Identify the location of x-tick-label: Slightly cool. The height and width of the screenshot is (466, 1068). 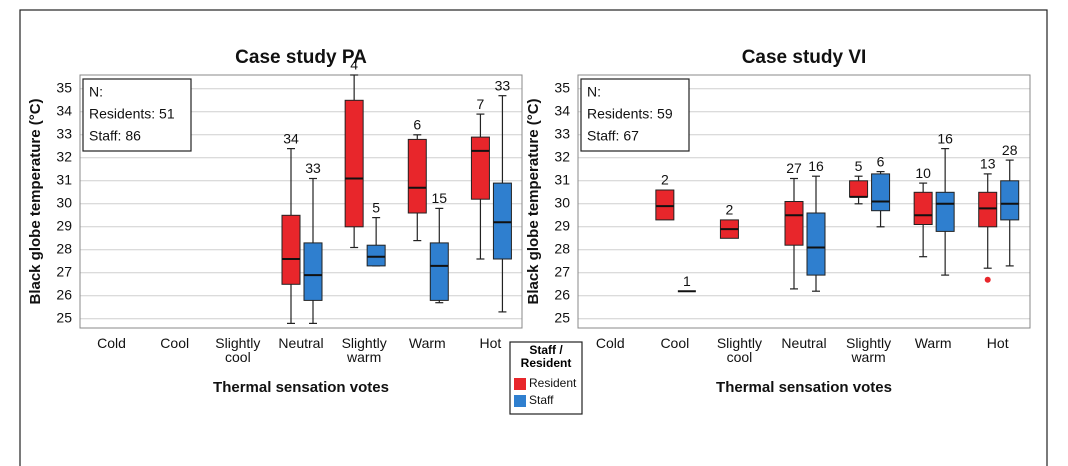
(739, 350).